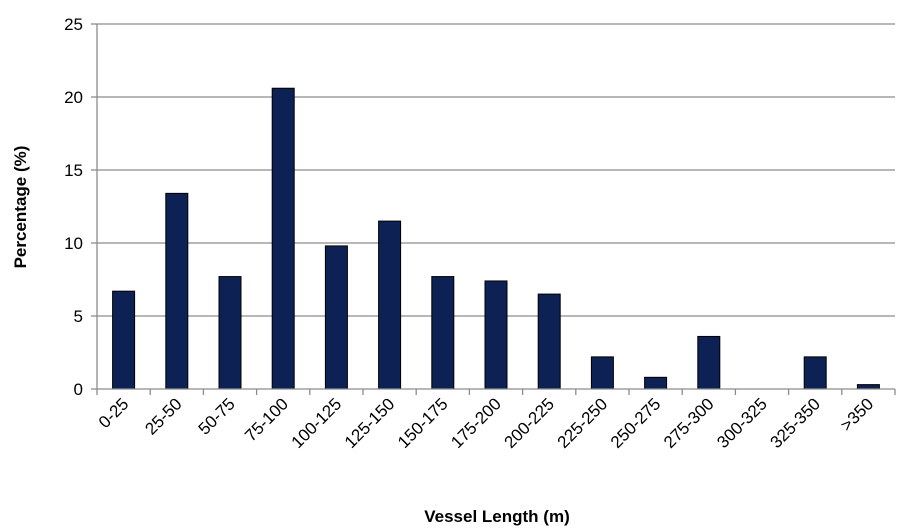 Image resolution: width=908 pixels, height=531 pixels. Describe the element at coordinates (78, 389) in the screenshot. I see `y-tick-label: 0` at that location.